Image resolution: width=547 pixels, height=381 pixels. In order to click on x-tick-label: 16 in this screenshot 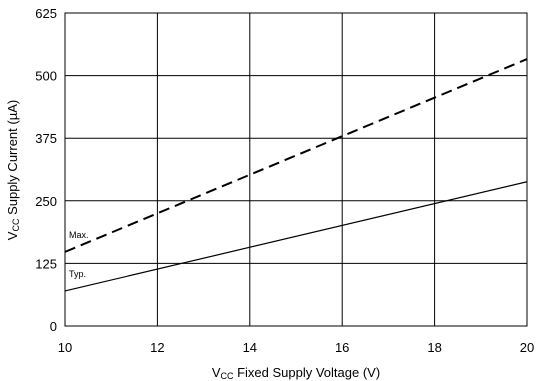, I will do `click(342, 347)`.